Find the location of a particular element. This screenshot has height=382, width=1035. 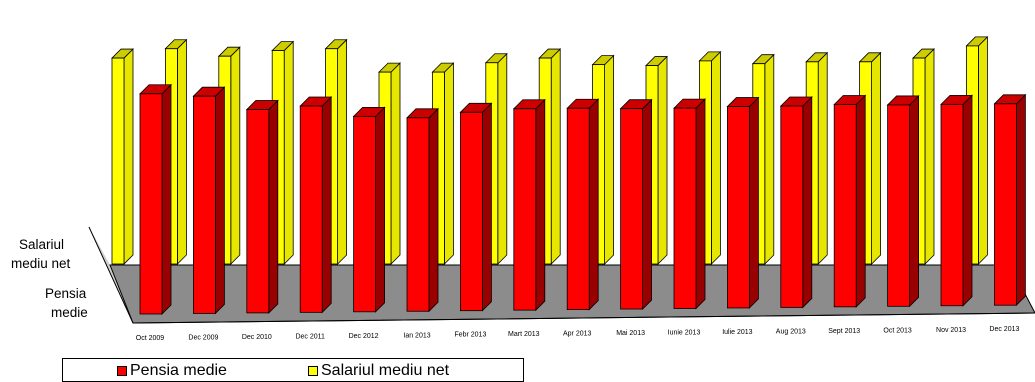

depth-label-salariul-line2: mediu net is located at coordinates (41, 263).